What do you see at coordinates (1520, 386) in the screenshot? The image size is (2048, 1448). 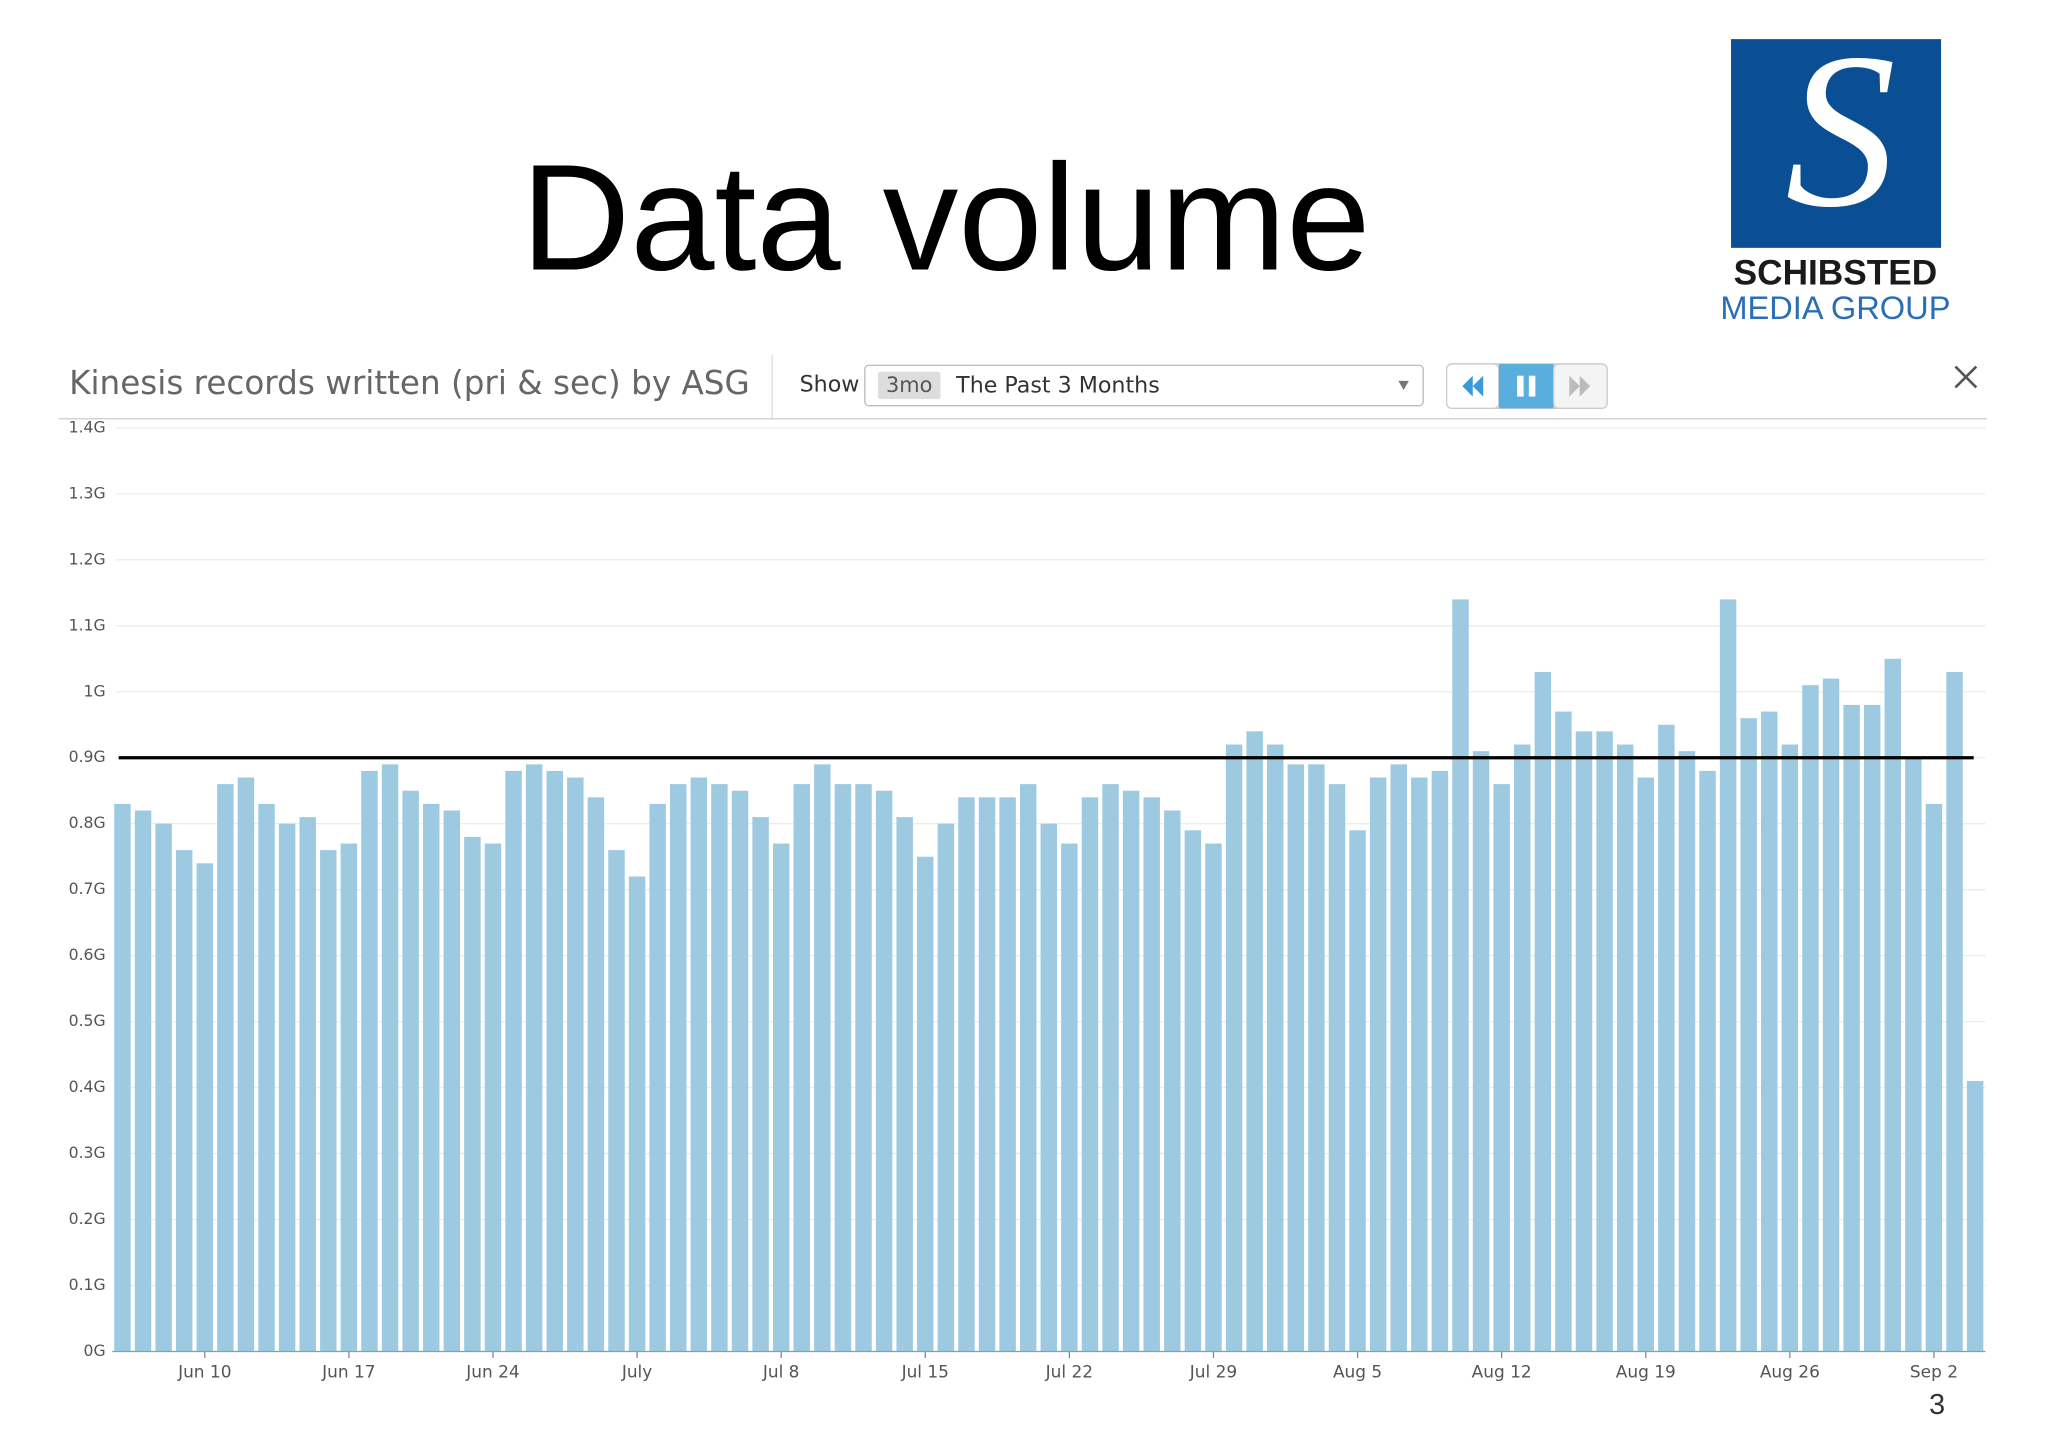 I see `pause-icon` at bounding box center [1520, 386].